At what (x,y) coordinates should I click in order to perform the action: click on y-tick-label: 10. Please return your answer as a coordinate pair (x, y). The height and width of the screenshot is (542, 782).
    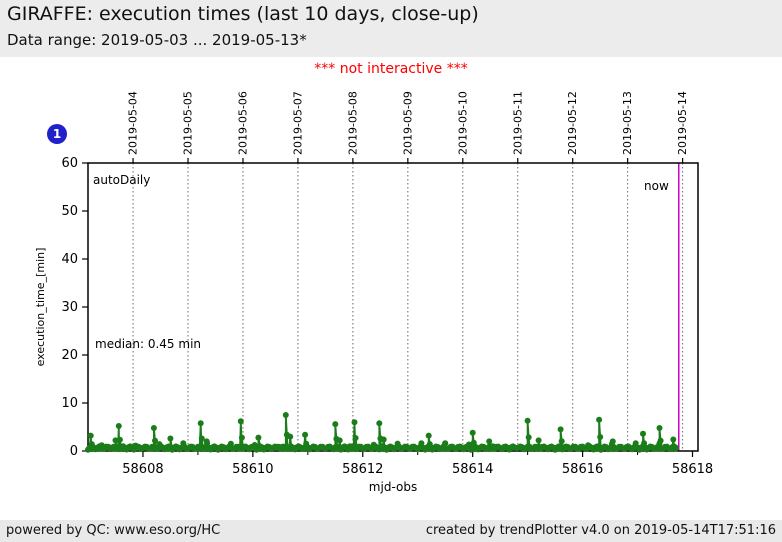
    Looking at the image, I should click on (69, 403).